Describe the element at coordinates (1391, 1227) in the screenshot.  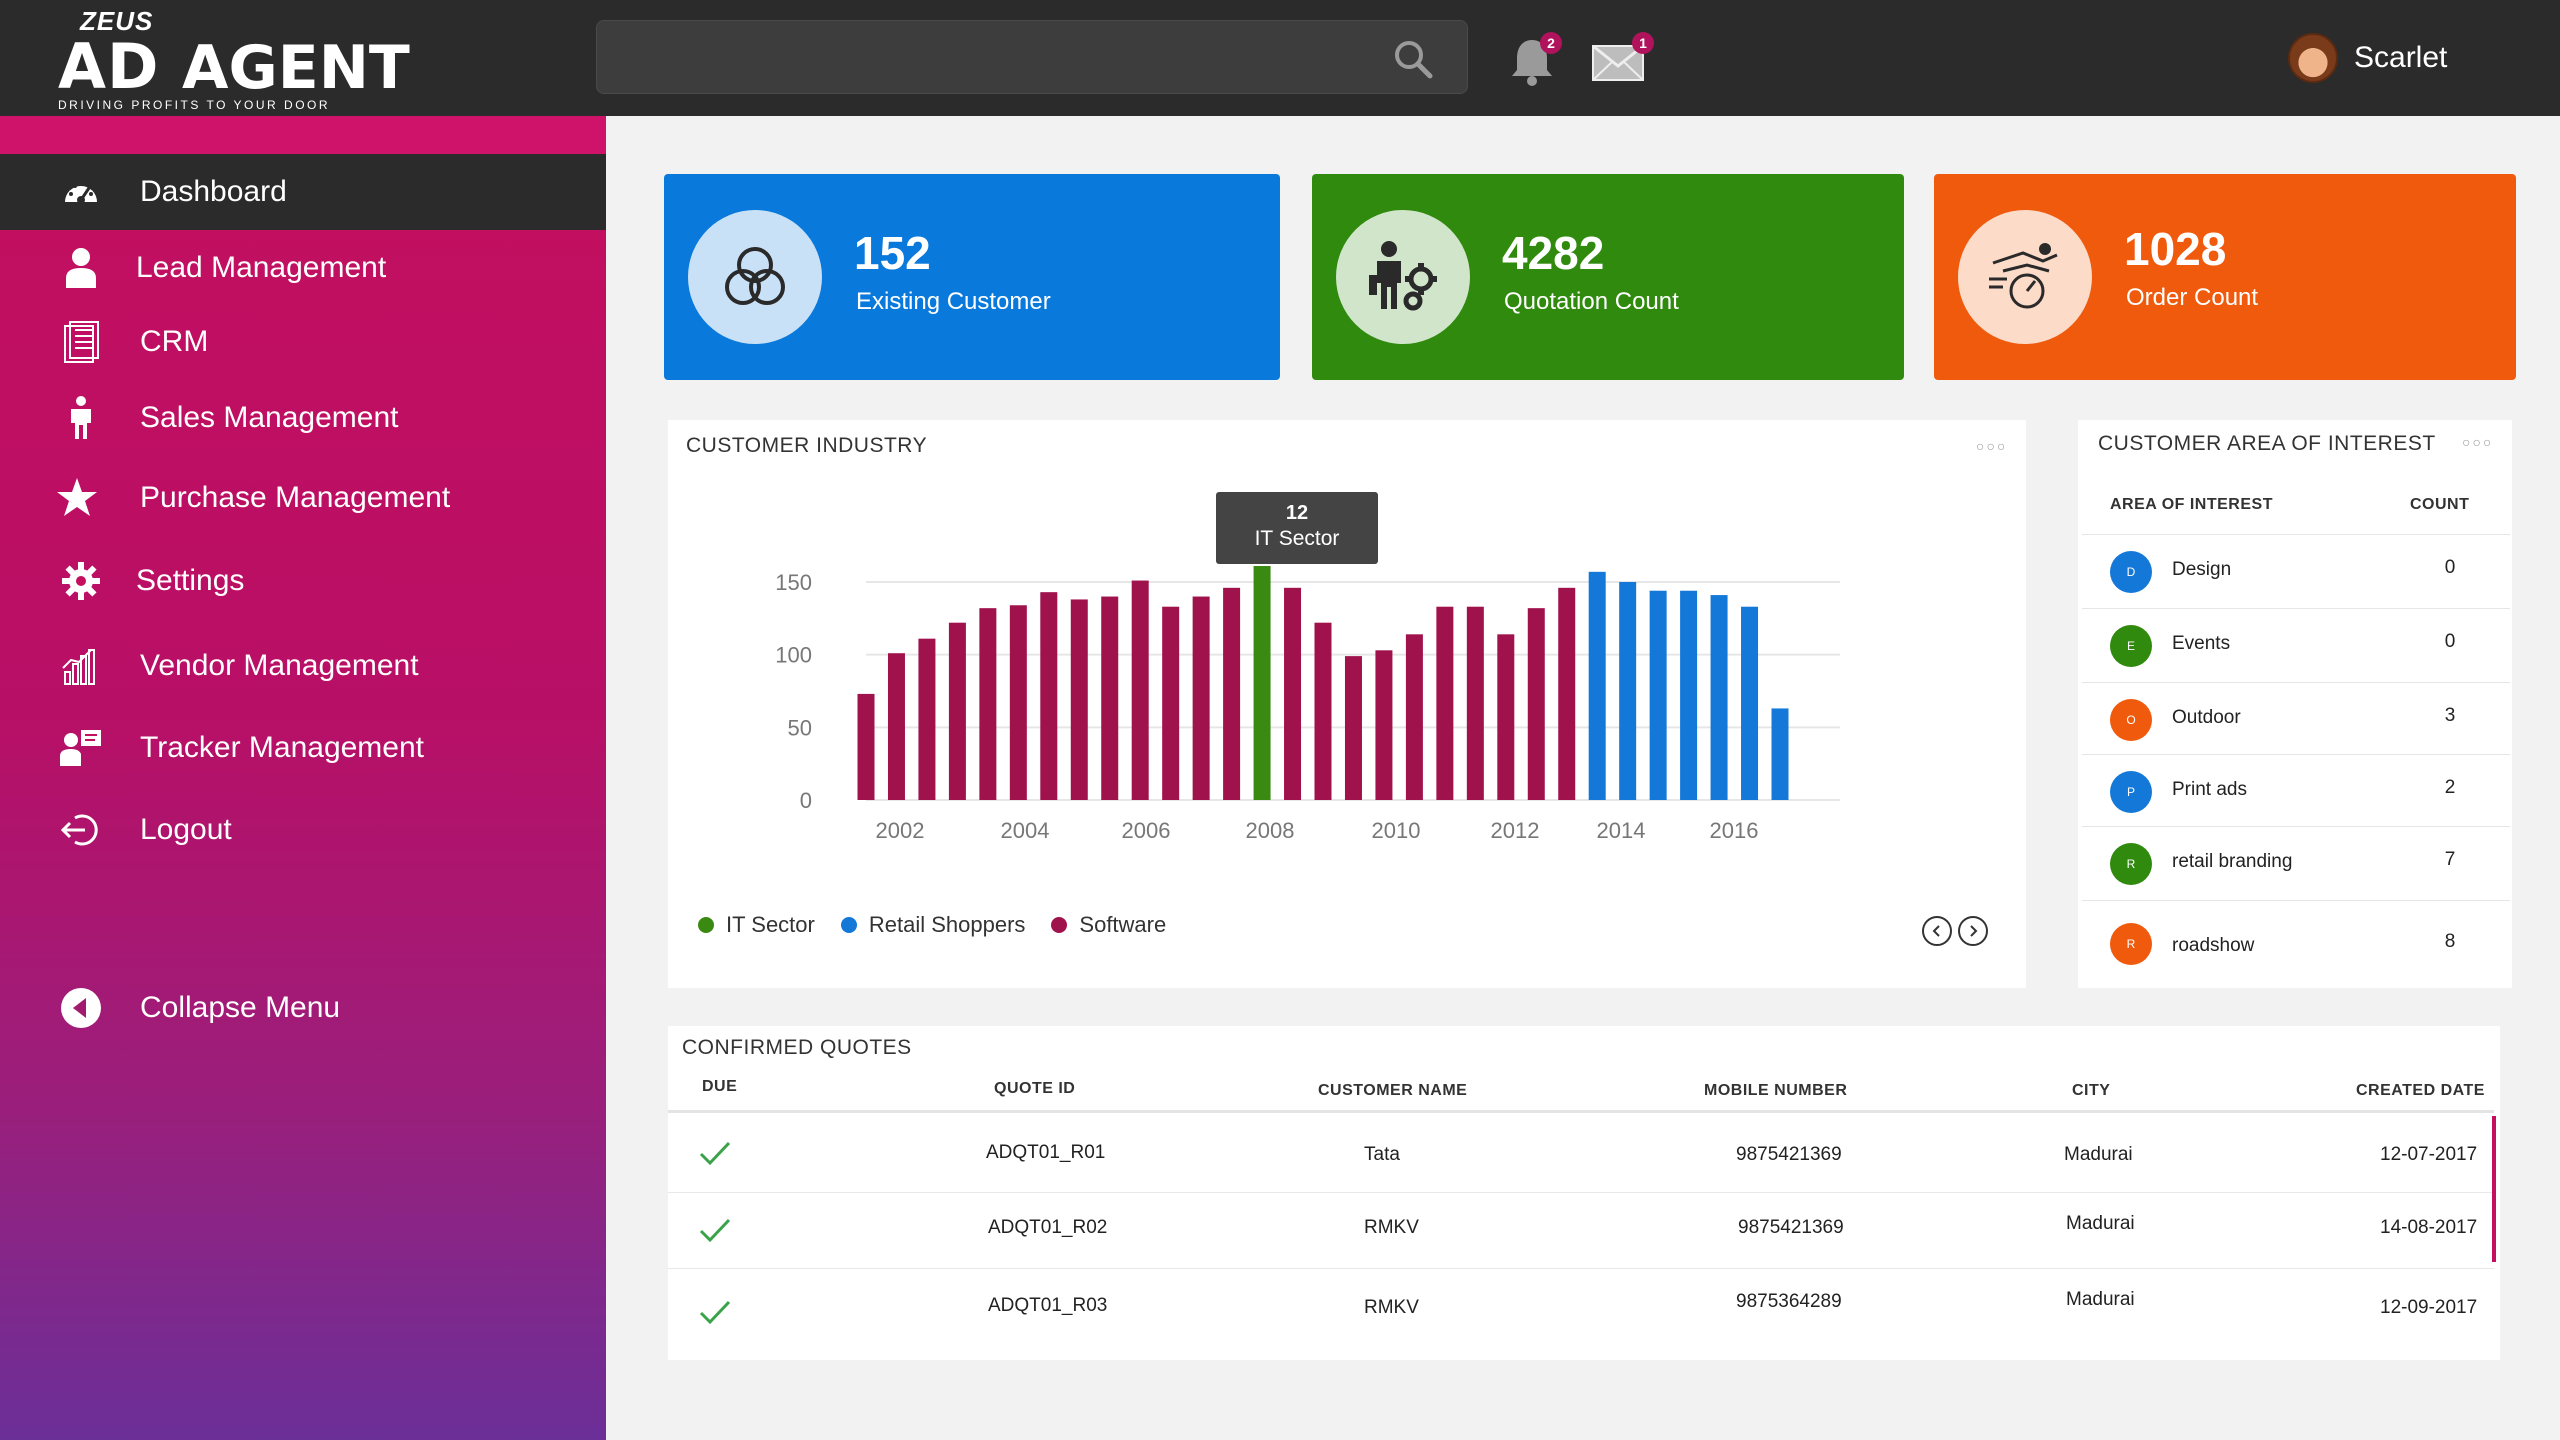
I see `cell-customer-name: RMKV` at that location.